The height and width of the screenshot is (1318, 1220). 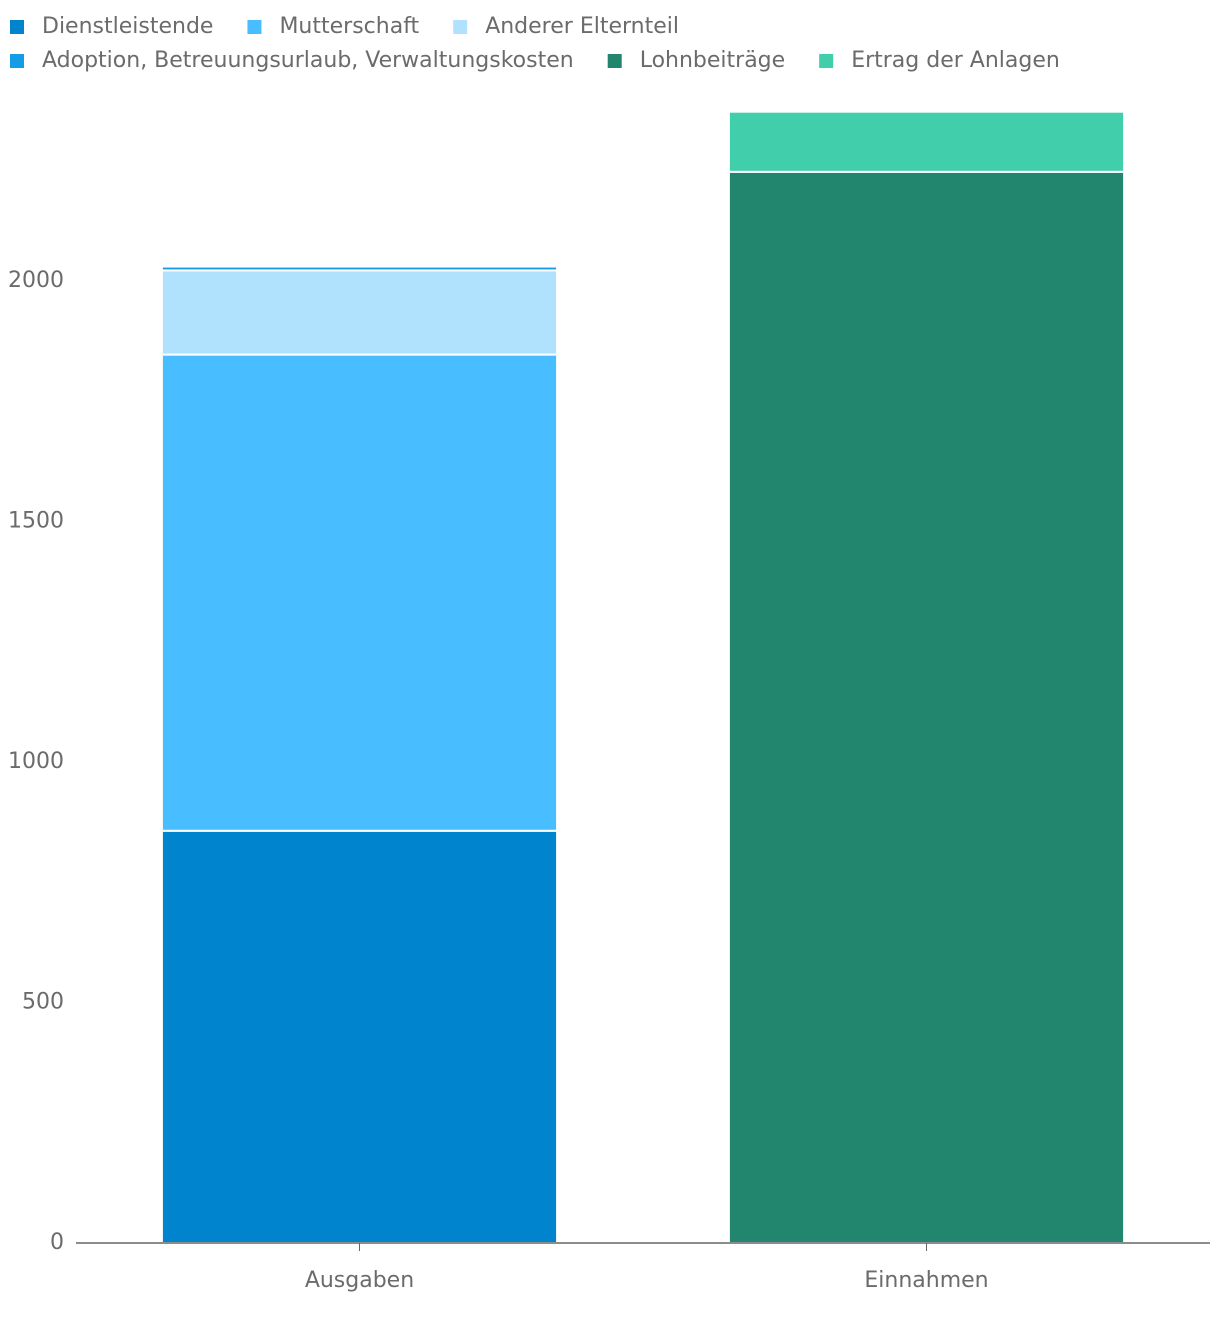 I want to click on legend-label: Dienstleistende, so click(x=127, y=26).